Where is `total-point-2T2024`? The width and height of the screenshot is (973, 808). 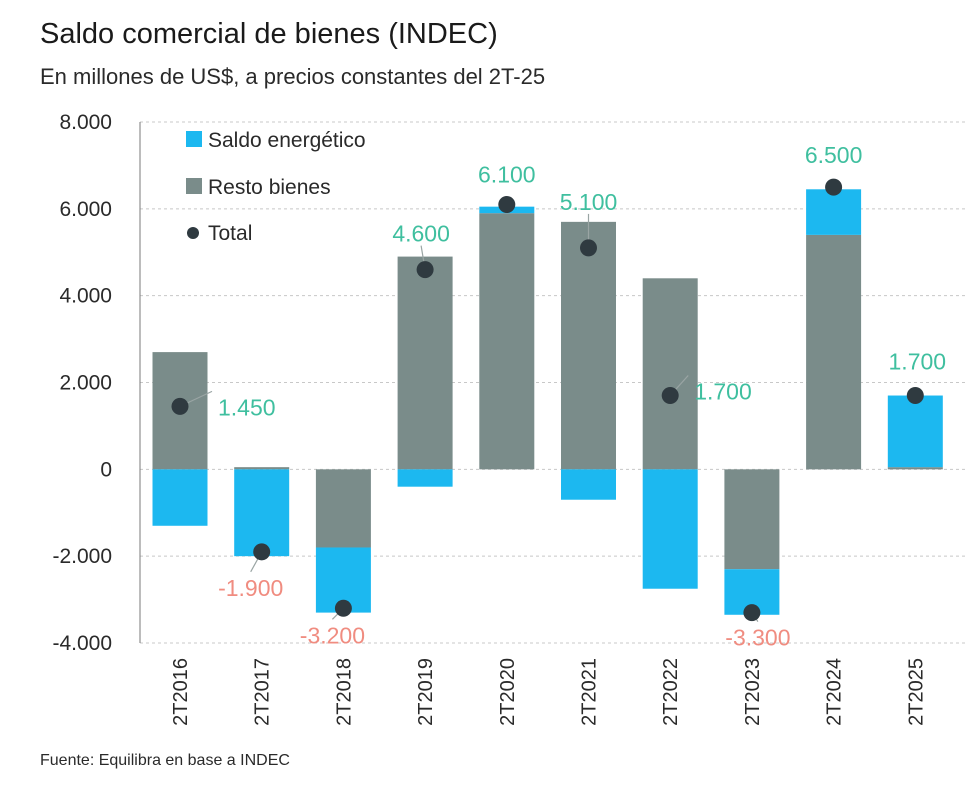
total-point-2T2024 is located at coordinates (834, 187).